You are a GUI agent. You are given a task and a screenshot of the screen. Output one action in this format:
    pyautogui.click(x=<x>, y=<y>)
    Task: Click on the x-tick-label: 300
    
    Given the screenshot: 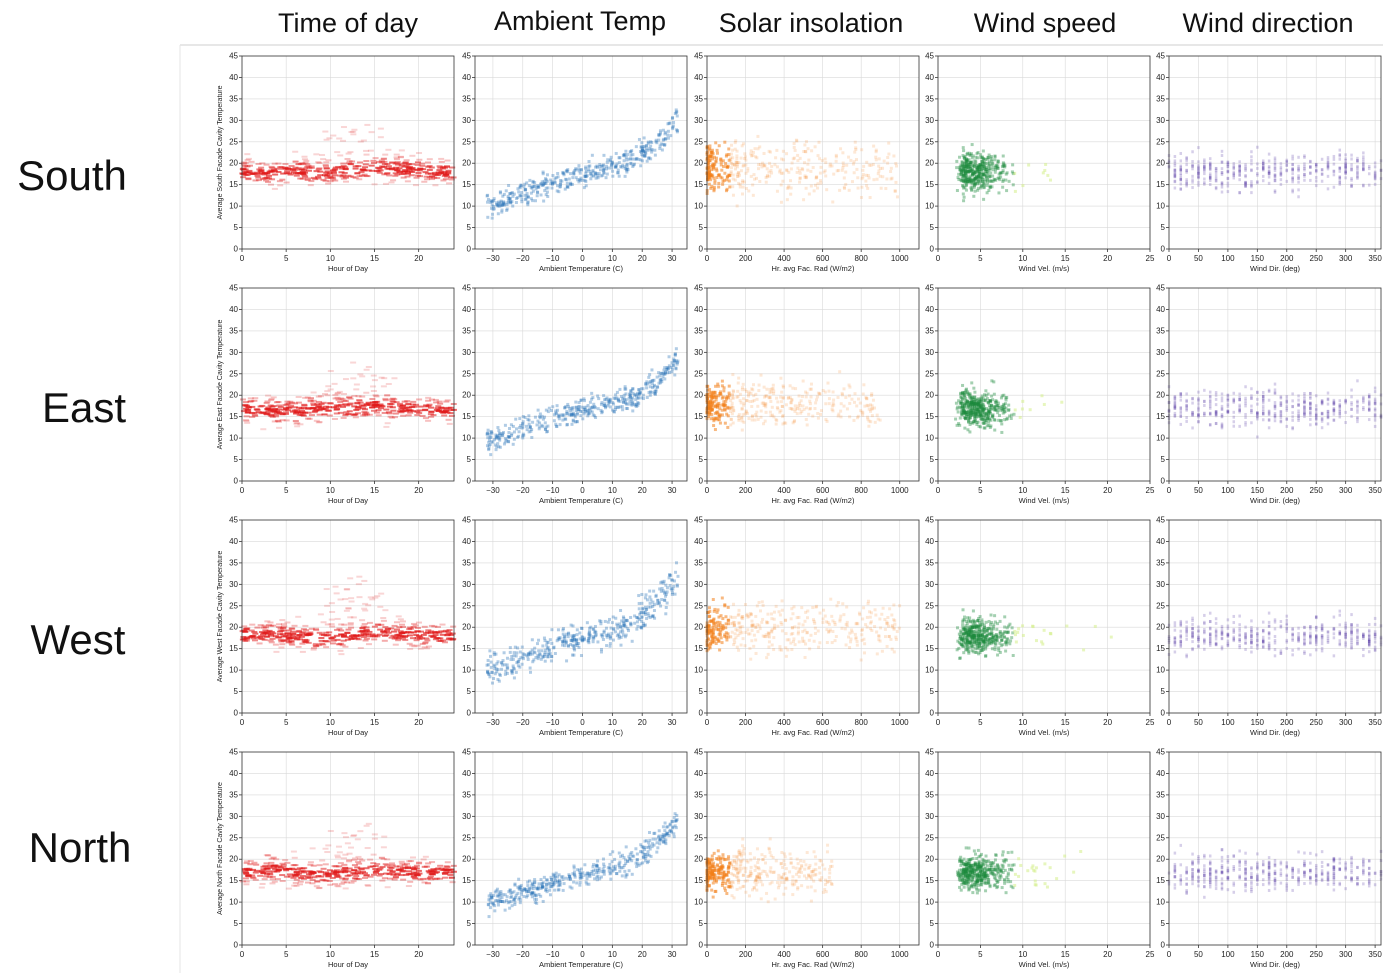 What is the action you would take?
    pyautogui.click(x=1346, y=490)
    